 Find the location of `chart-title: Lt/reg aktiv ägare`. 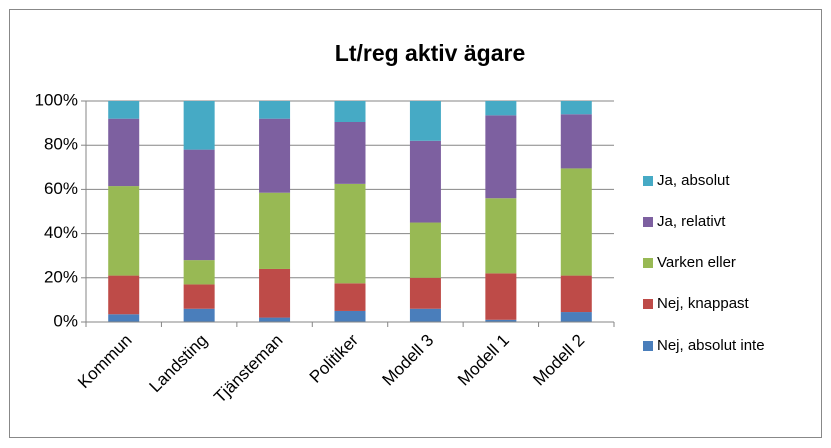

chart-title: Lt/reg aktiv ägare is located at coordinates (430, 53).